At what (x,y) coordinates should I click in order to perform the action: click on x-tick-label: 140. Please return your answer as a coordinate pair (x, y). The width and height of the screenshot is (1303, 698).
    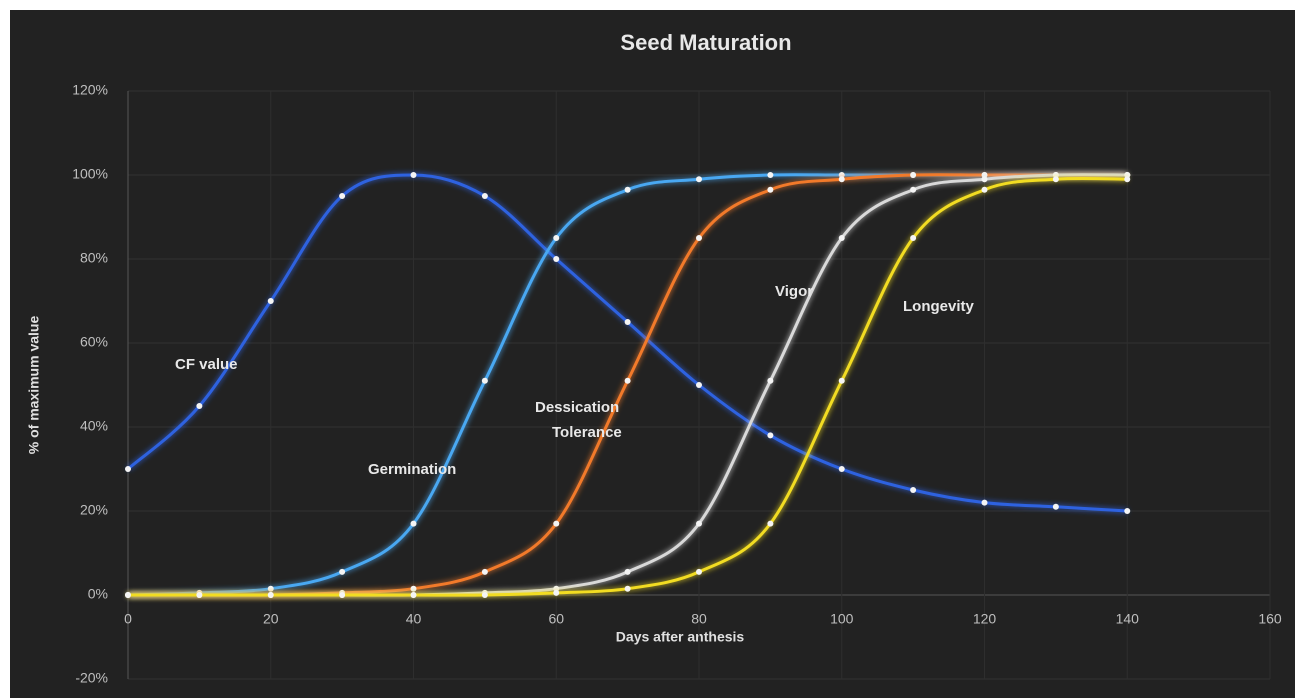
    Looking at the image, I should click on (1128, 619).